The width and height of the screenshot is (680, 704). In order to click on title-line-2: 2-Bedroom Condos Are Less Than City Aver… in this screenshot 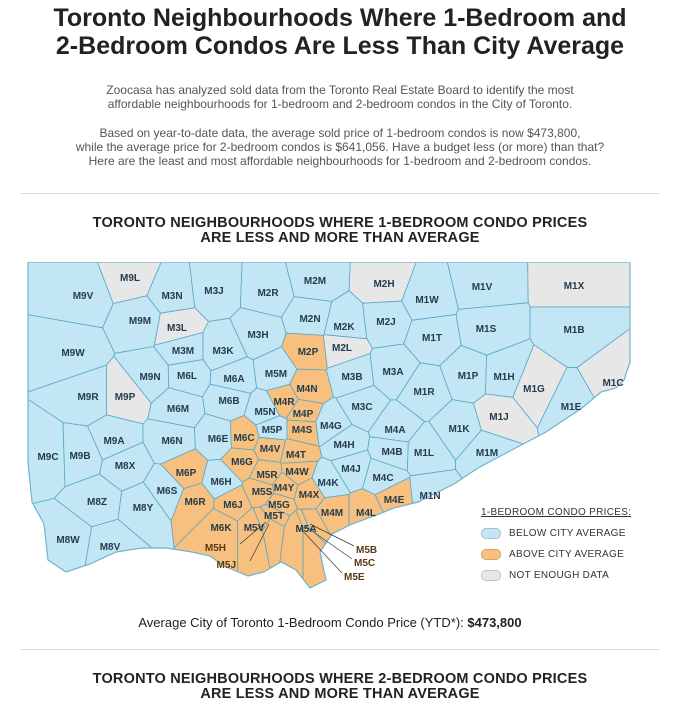, I will do `click(340, 46)`.